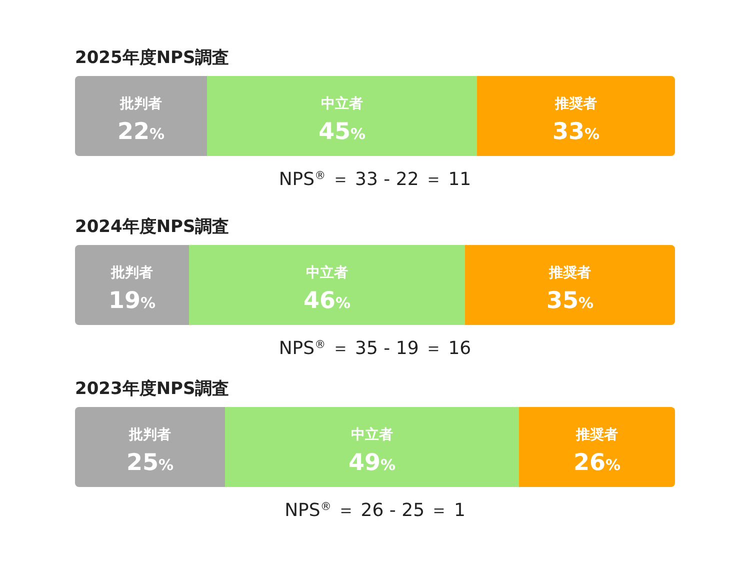  Describe the element at coordinates (597, 463) in the screenshot. I see `data-label: 26%` at that location.